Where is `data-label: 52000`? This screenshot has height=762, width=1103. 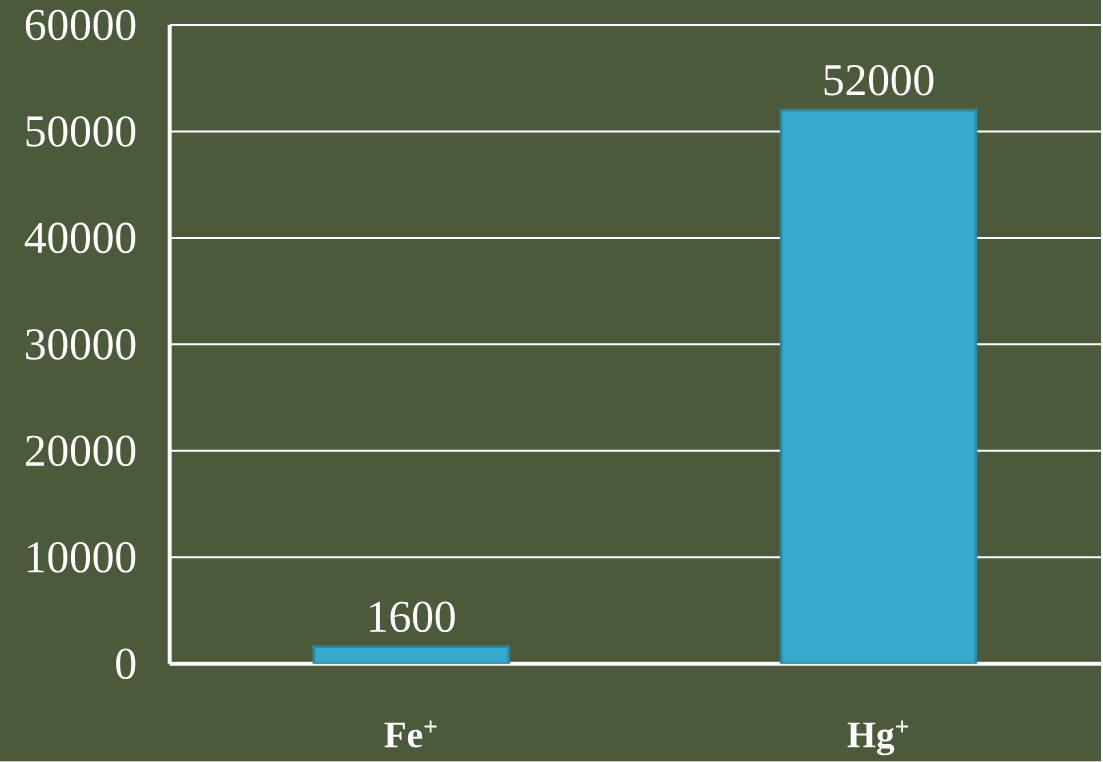
data-label: 52000 is located at coordinates (879, 80).